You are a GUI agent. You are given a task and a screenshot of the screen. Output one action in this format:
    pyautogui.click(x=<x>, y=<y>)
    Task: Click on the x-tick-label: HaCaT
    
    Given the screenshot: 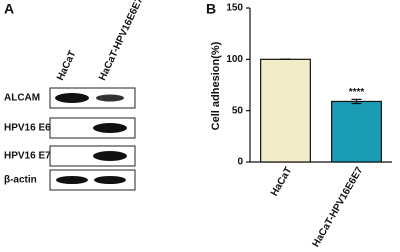 What is the action you would take?
    pyautogui.click(x=281, y=181)
    